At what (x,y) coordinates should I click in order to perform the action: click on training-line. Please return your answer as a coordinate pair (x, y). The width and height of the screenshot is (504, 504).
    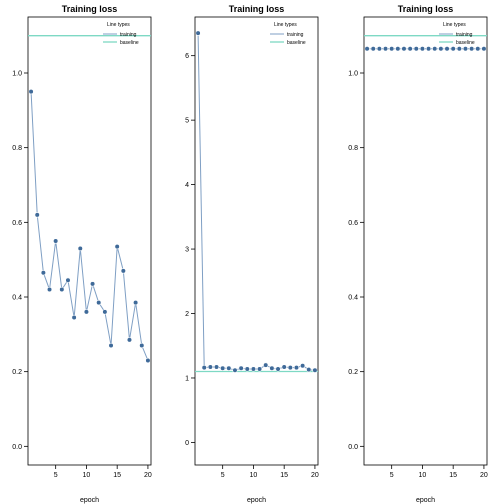
    Looking at the image, I should click on (89, 226).